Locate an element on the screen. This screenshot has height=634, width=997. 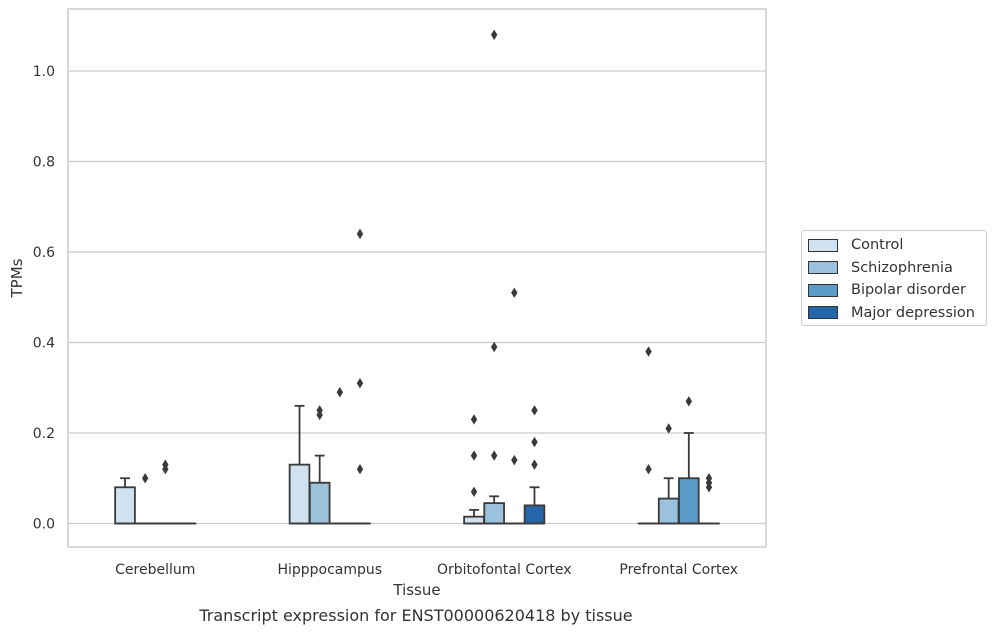
x-axis-label: Tissue is located at coordinates (416, 590).